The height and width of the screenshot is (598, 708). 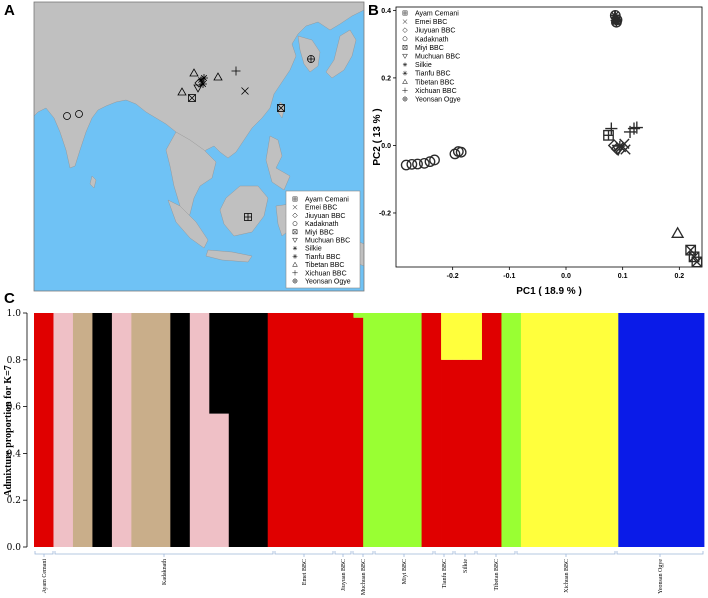 What do you see at coordinates (497, 575) in the screenshot?
I see `group-label: Tibetan BBC` at bounding box center [497, 575].